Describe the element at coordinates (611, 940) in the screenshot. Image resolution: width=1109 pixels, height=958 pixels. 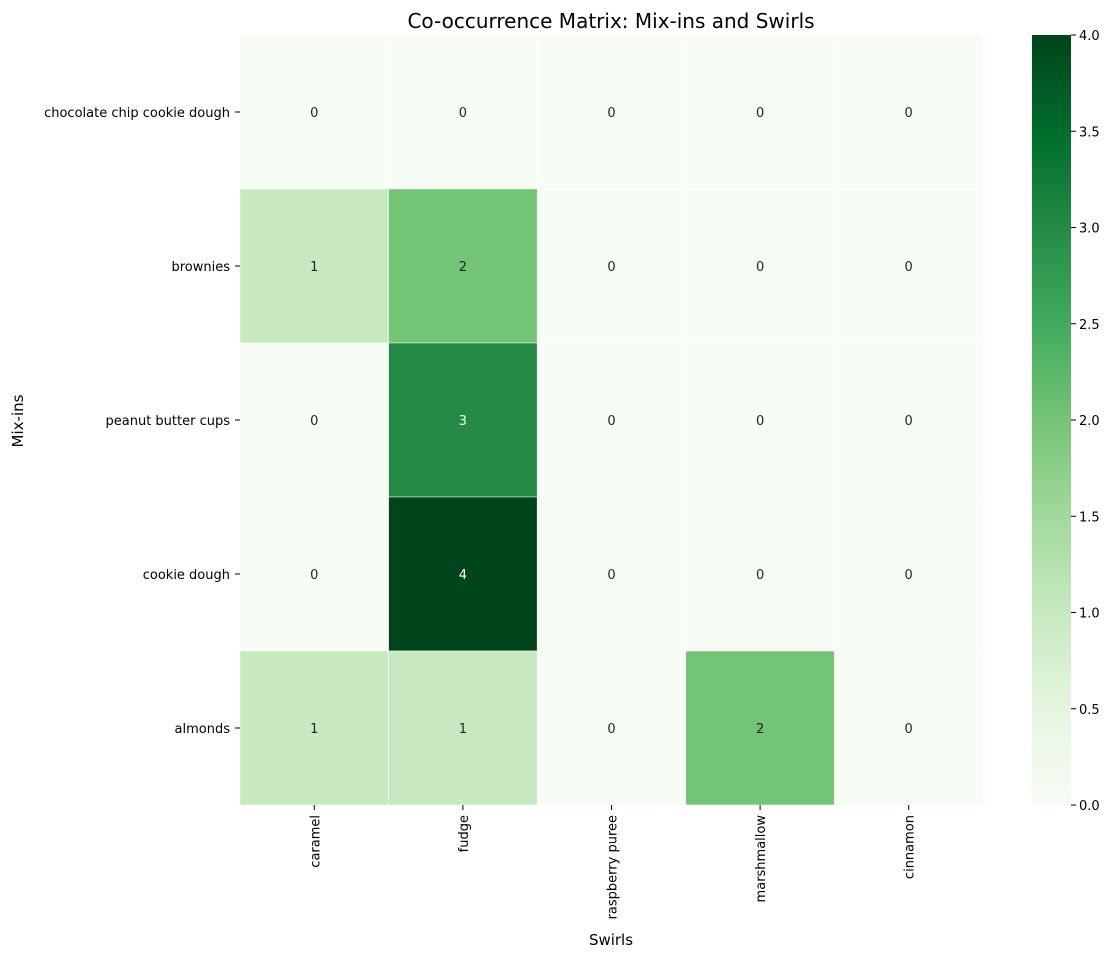
I see `x-axis-label: Swirls` at that location.